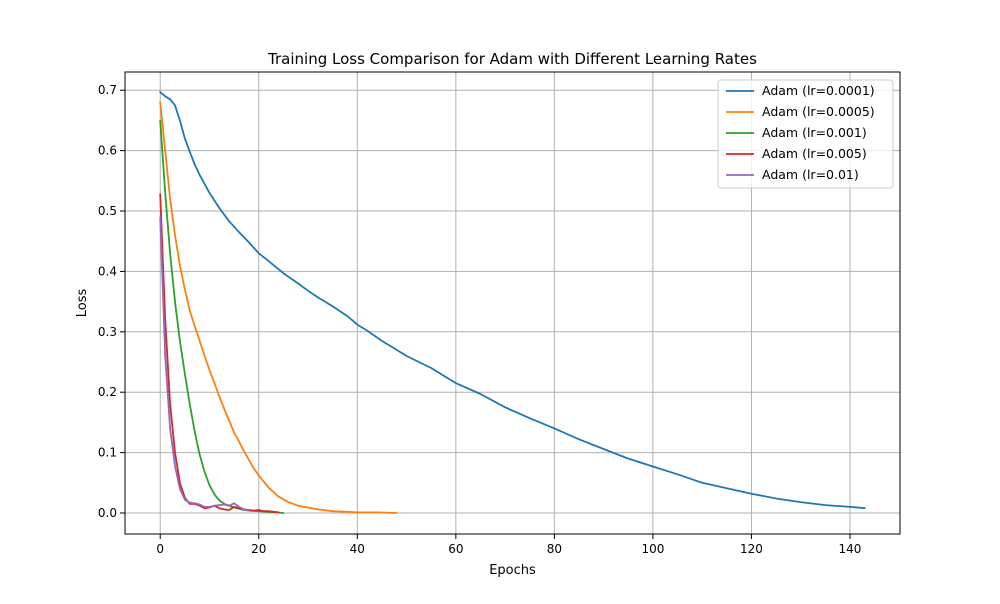  Describe the element at coordinates (554, 549) in the screenshot. I see `x-tick-label: 80` at that location.